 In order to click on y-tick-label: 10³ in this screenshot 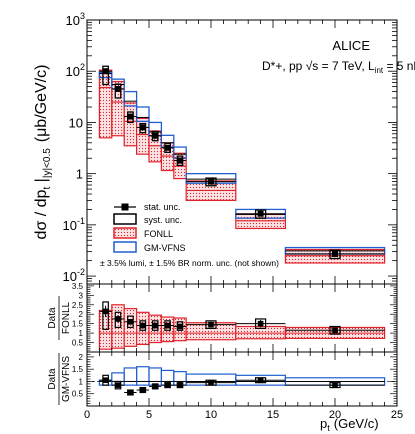, I will do `click(75, 19)`.